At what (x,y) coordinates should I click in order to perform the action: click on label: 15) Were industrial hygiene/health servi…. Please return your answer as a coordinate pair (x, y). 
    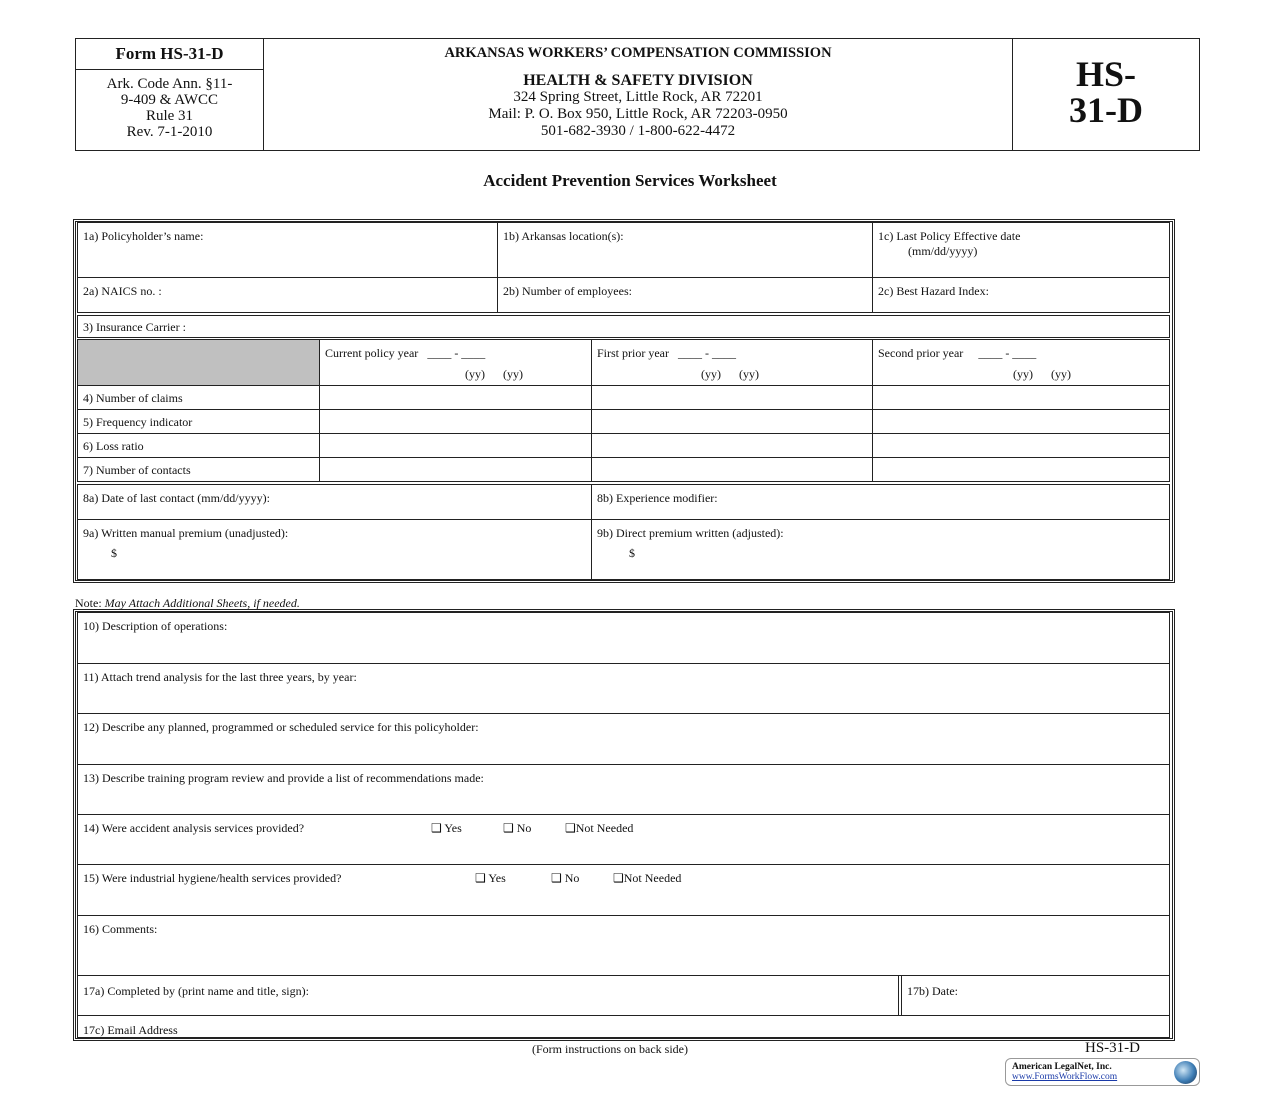
    Looking at the image, I should click on (212, 878).